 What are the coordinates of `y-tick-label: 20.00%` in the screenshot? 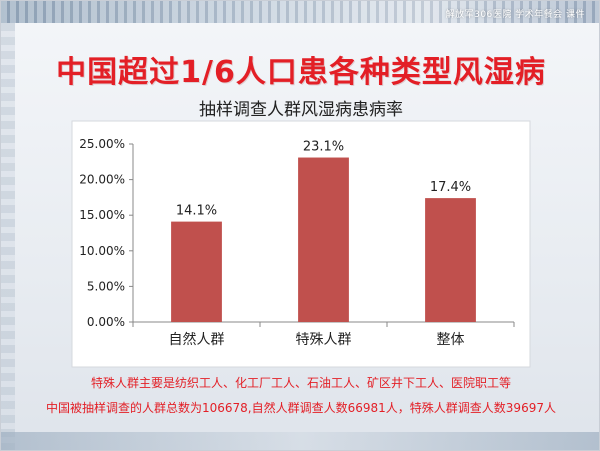 It's located at (102, 180).